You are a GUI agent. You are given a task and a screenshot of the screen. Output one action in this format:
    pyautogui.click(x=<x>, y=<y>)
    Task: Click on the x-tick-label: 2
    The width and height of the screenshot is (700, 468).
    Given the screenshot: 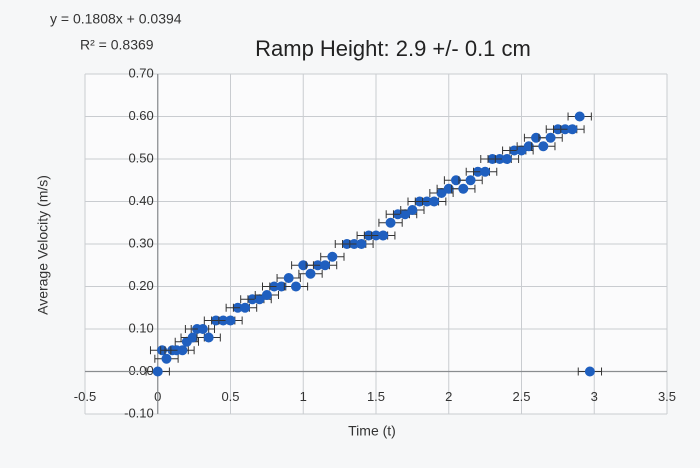 What is the action you would take?
    pyautogui.click(x=448, y=396)
    